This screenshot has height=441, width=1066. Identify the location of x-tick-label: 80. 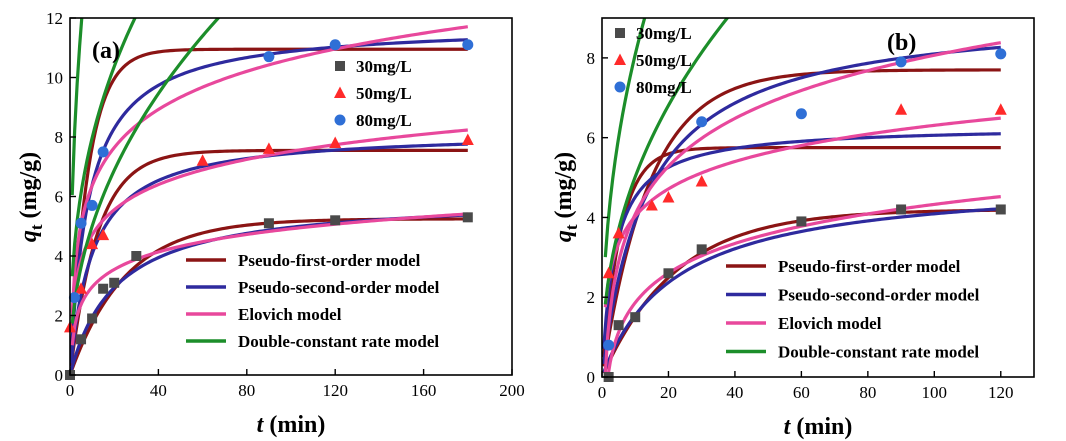
(867, 392).